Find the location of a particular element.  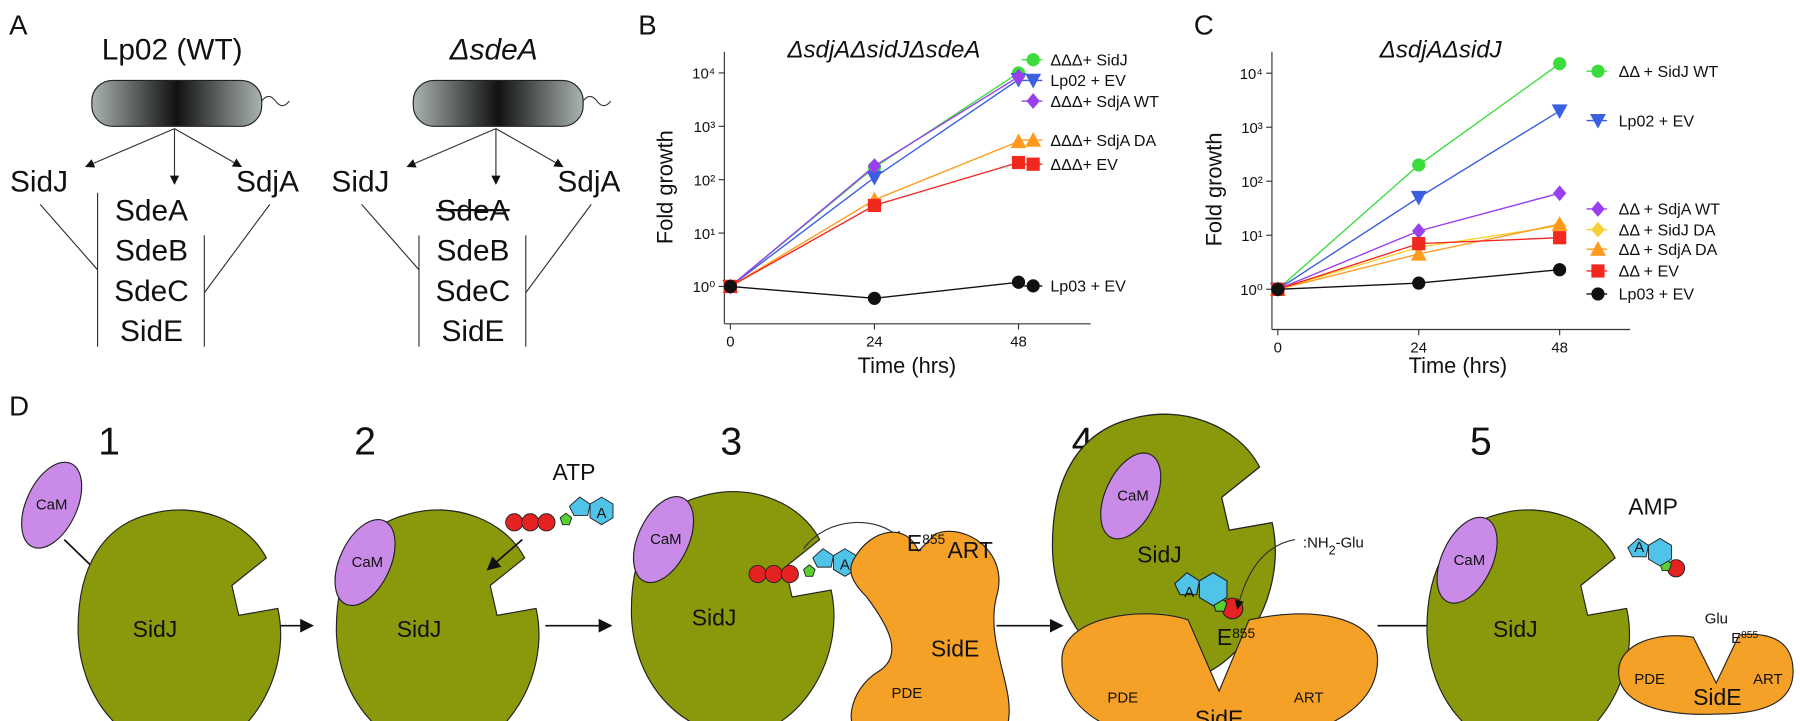

bacterium is located at coordinates (177, 103).